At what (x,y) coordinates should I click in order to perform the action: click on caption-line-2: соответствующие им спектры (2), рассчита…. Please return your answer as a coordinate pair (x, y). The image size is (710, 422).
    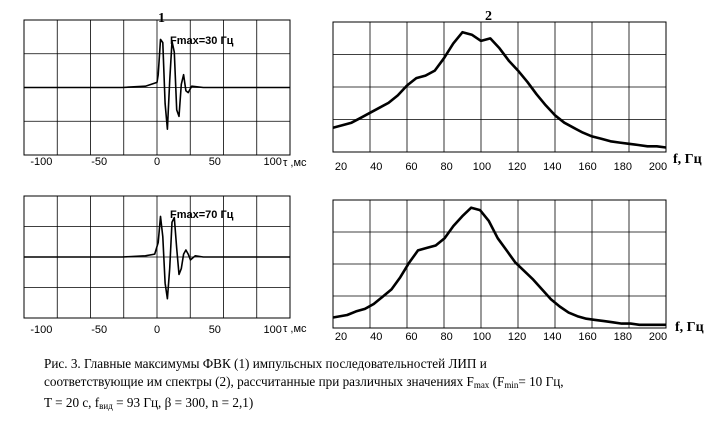
    Looking at the image, I should click on (304, 382).